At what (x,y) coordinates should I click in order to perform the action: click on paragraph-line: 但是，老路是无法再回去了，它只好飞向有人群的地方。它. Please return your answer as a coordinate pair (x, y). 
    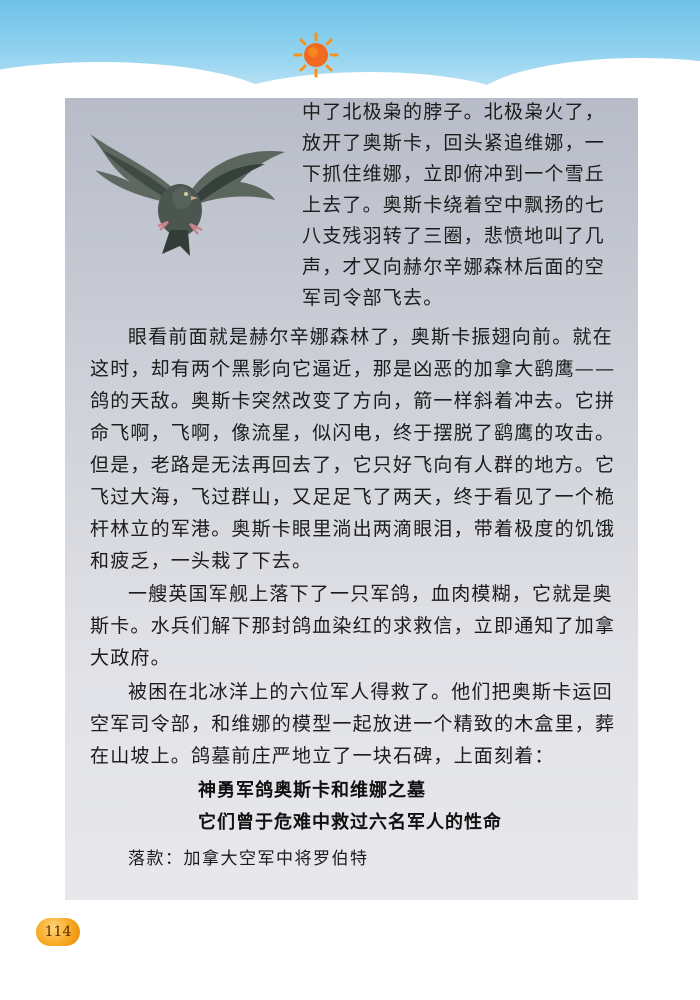
    Looking at the image, I should click on (353, 465).